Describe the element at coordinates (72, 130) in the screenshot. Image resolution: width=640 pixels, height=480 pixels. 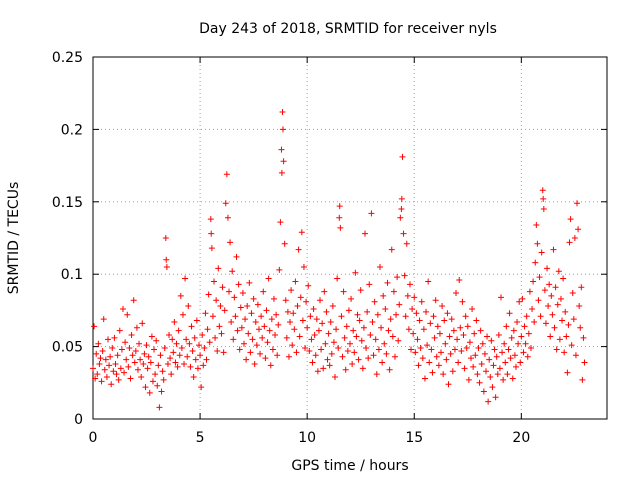
I see `y-tick-label: 0.2` at that location.